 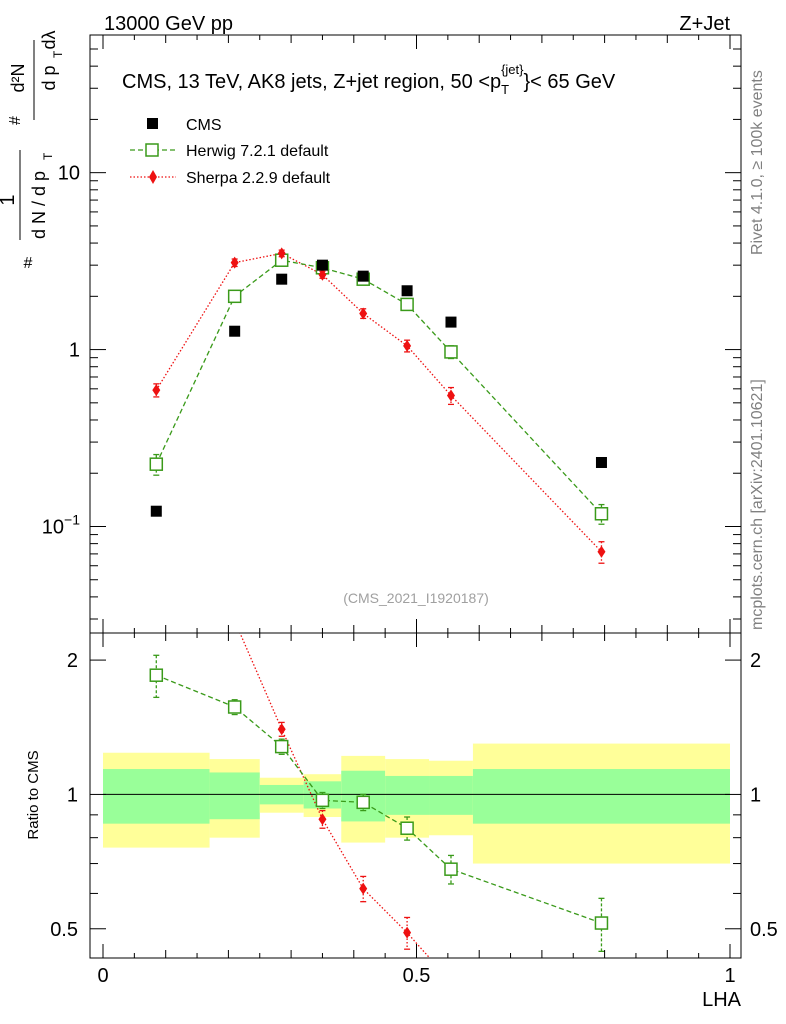 I want to click on analysis-watermark: (CMS_2021_I1920187), so click(x=416, y=598).